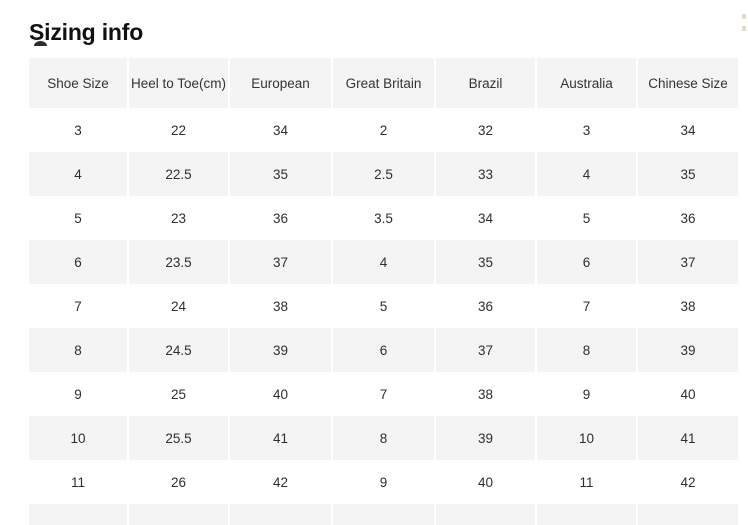 The width and height of the screenshot is (748, 525). I want to click on column-header-shoe-size: Shoe Size, so click(78, 83).